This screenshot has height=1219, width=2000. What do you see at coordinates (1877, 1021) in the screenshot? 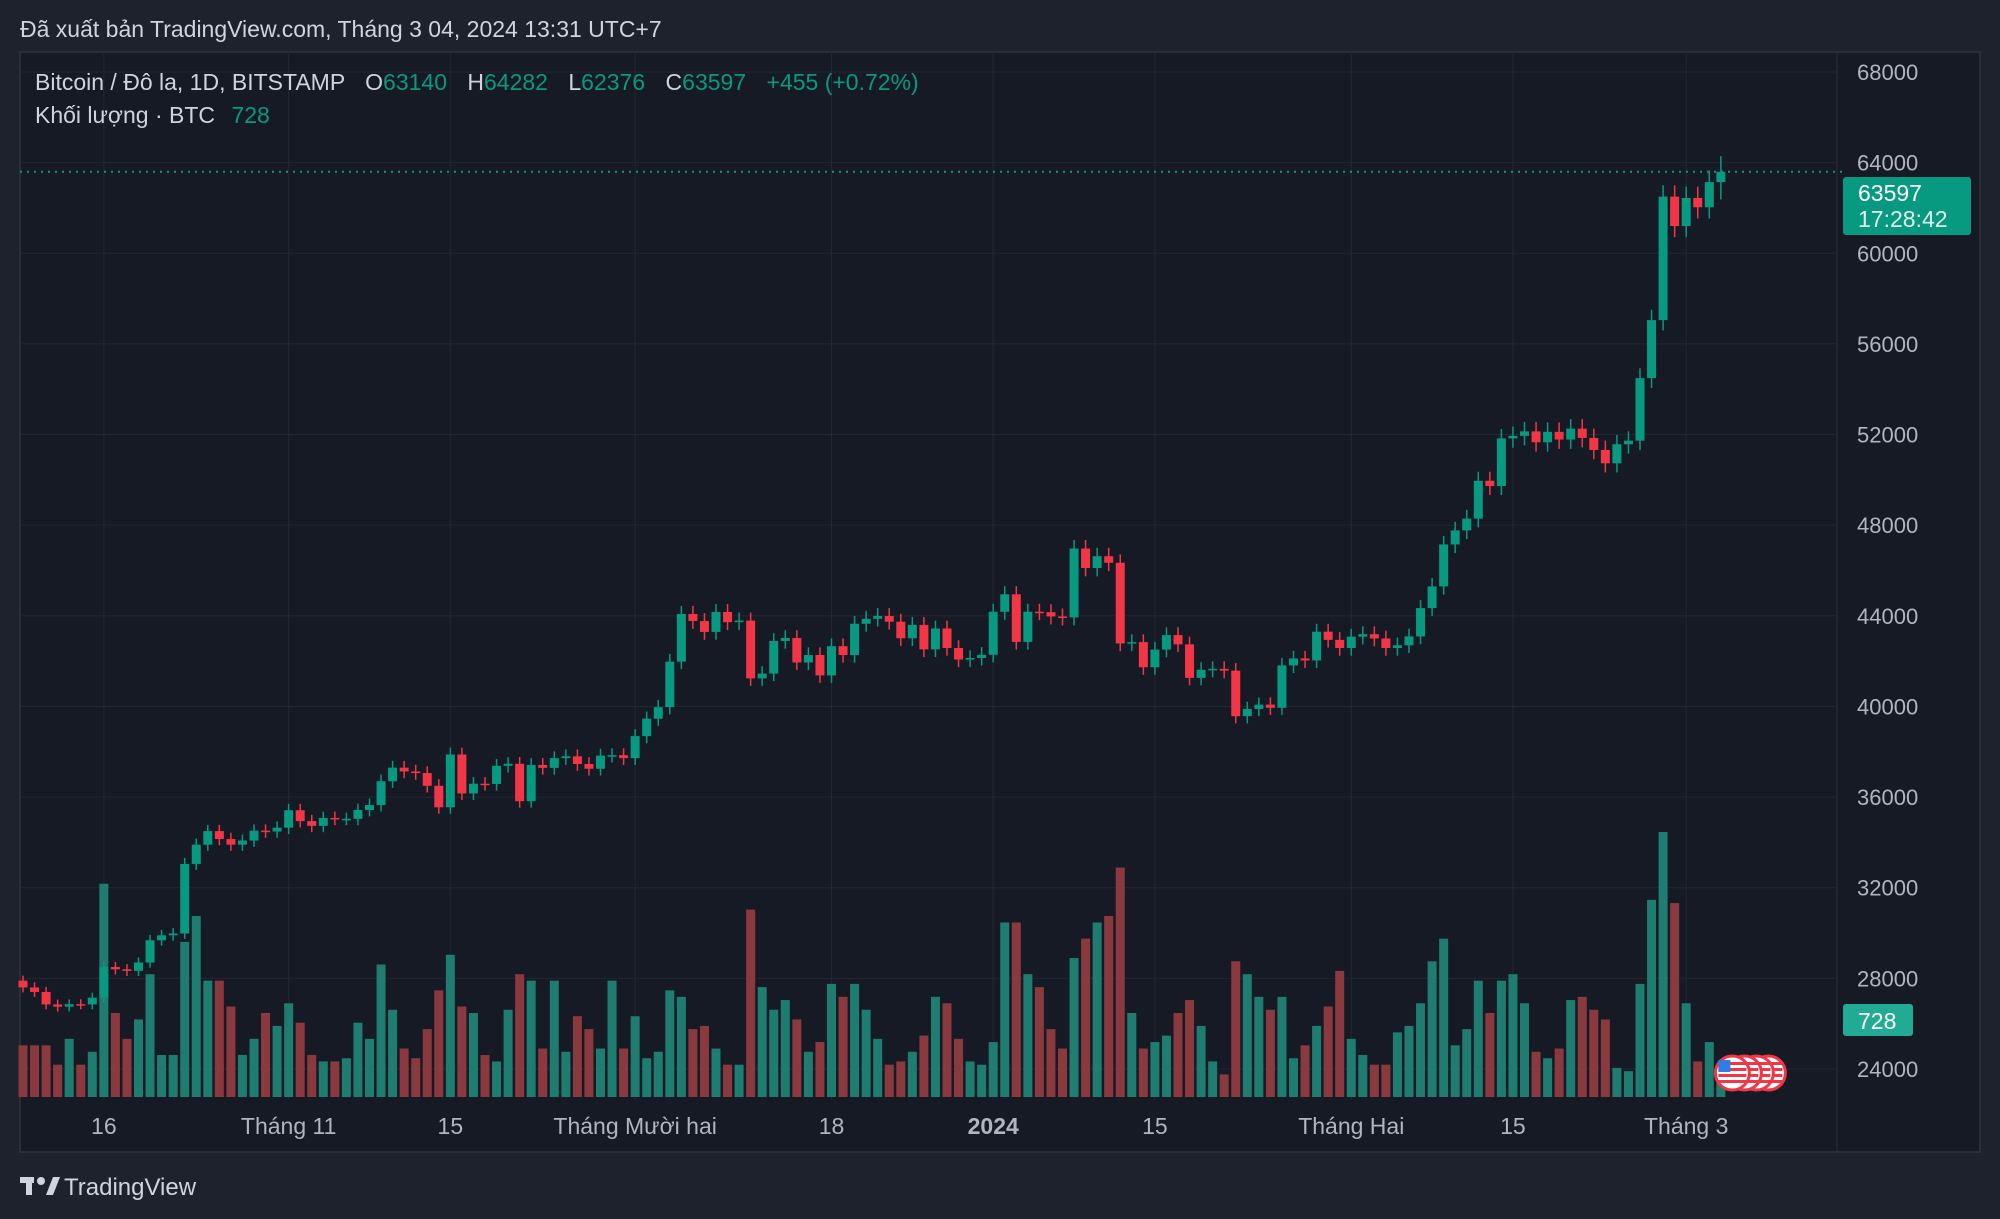
I see `volume-tag-value: 728` at bounding box center [1877, 1021].